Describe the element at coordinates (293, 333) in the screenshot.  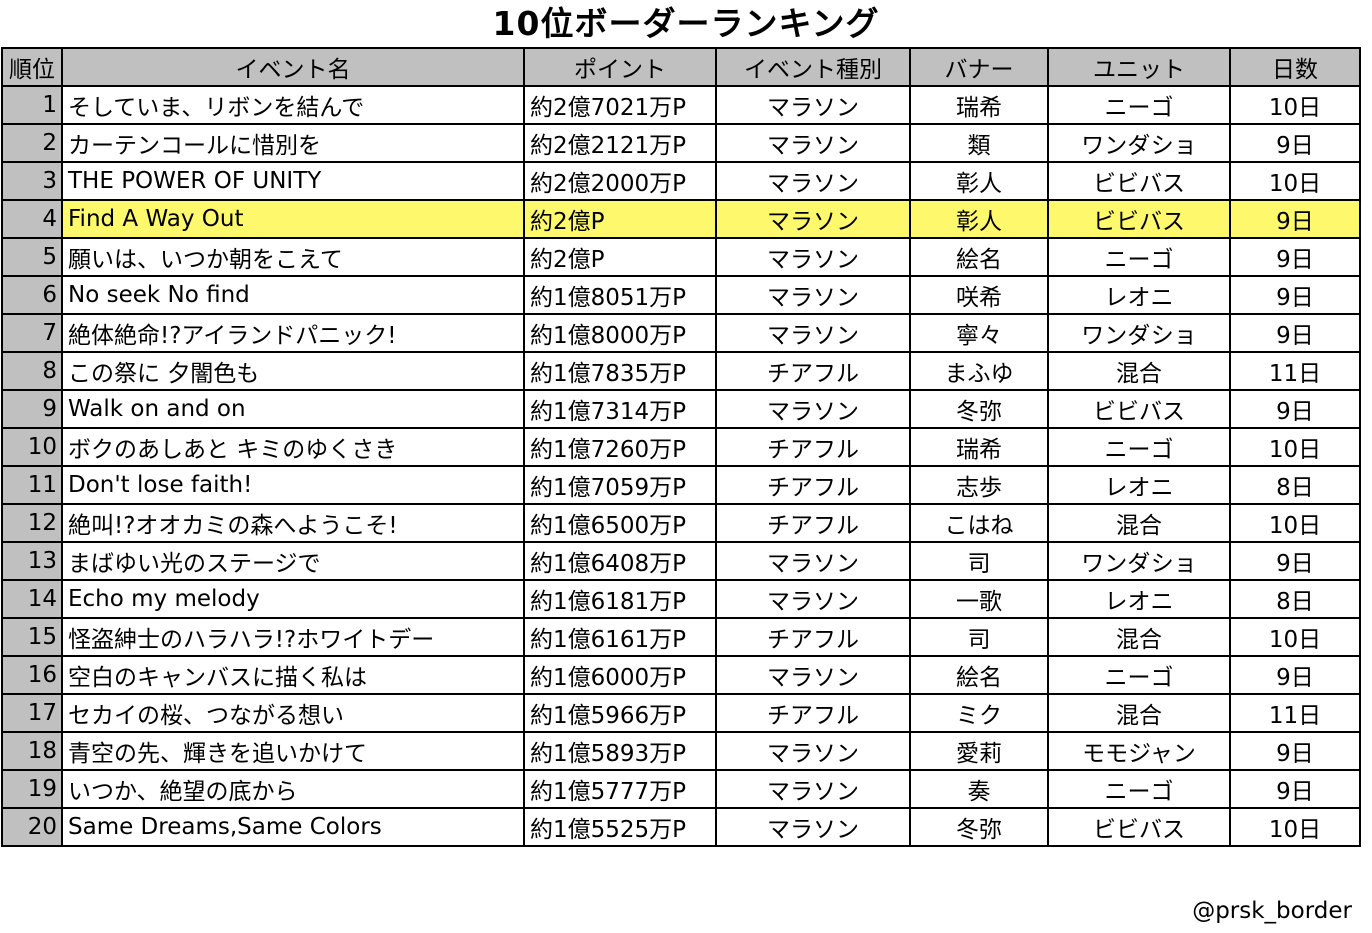
I see `cell-event-name: 絶体絶命!?アイランドパニック!` at that location.